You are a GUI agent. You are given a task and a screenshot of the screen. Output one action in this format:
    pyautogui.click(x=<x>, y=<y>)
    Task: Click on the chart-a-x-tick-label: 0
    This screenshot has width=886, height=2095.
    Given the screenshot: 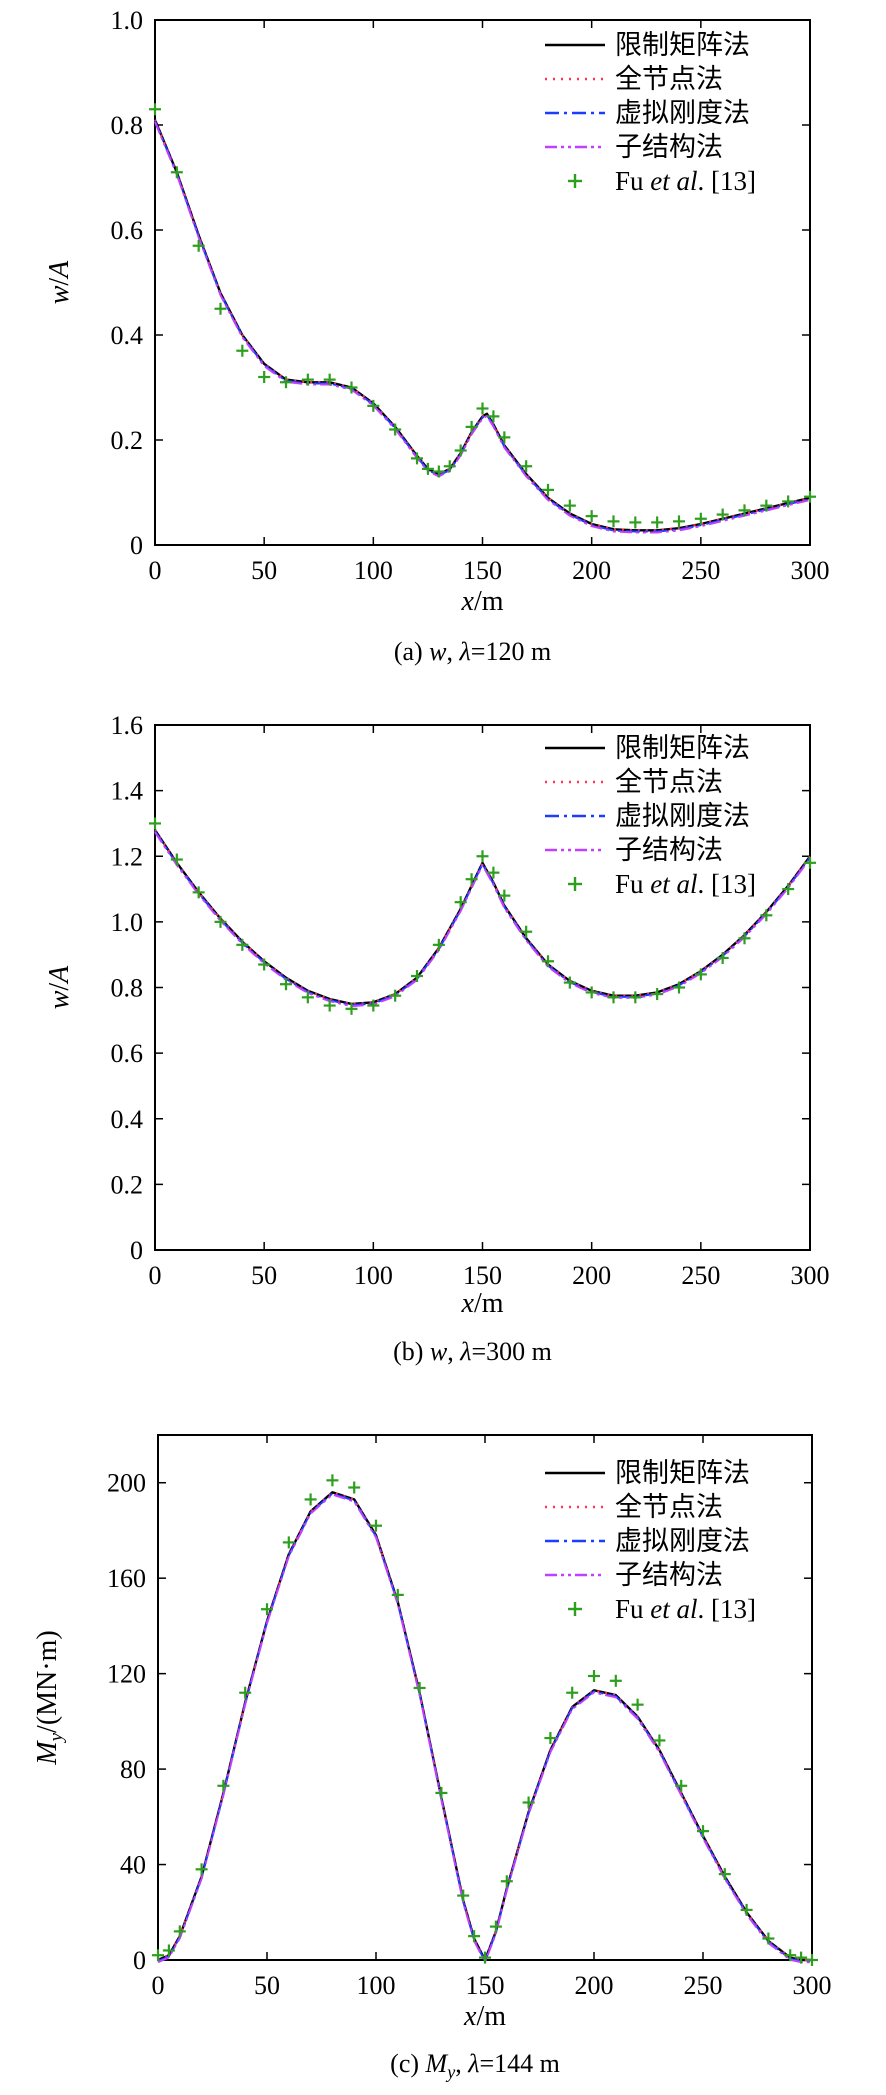 What is the action you would take?
    pyautogui.click(x=155, y=570)
    